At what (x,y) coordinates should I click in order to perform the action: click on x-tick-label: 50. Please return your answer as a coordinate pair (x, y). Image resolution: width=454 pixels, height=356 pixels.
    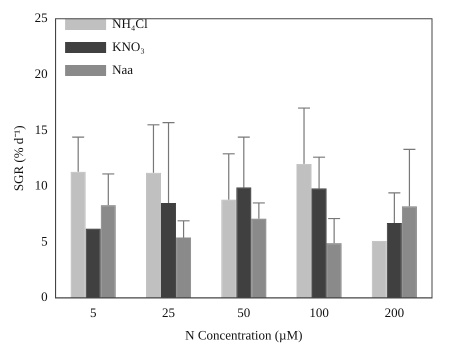
    Looking at the image, I should click on (243, 312).